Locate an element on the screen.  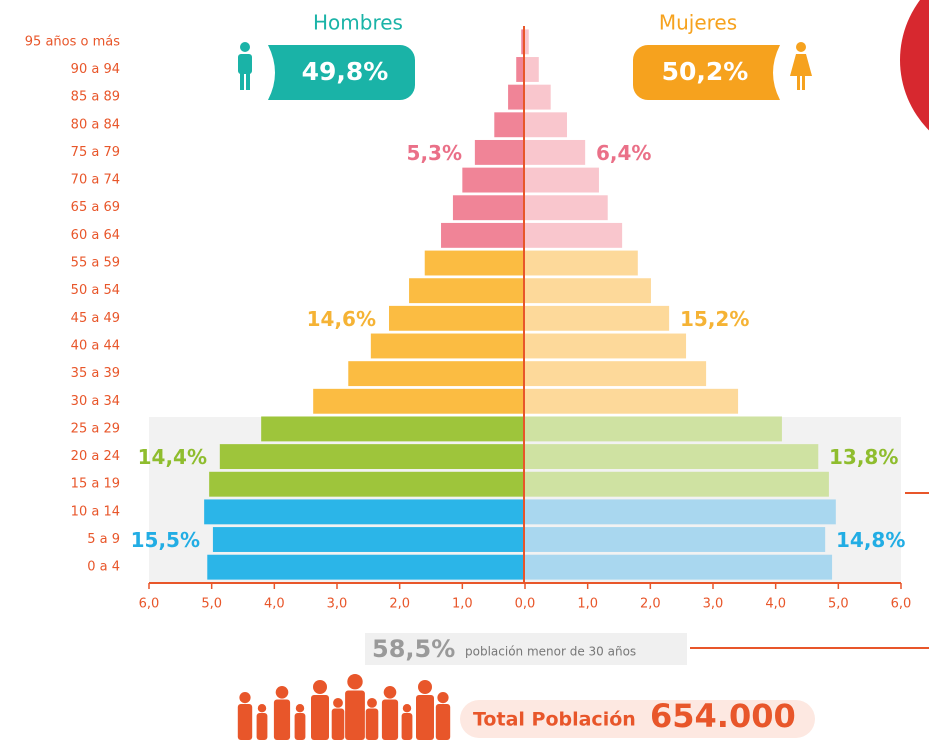
women-badge is located at coordinates (706, 72).